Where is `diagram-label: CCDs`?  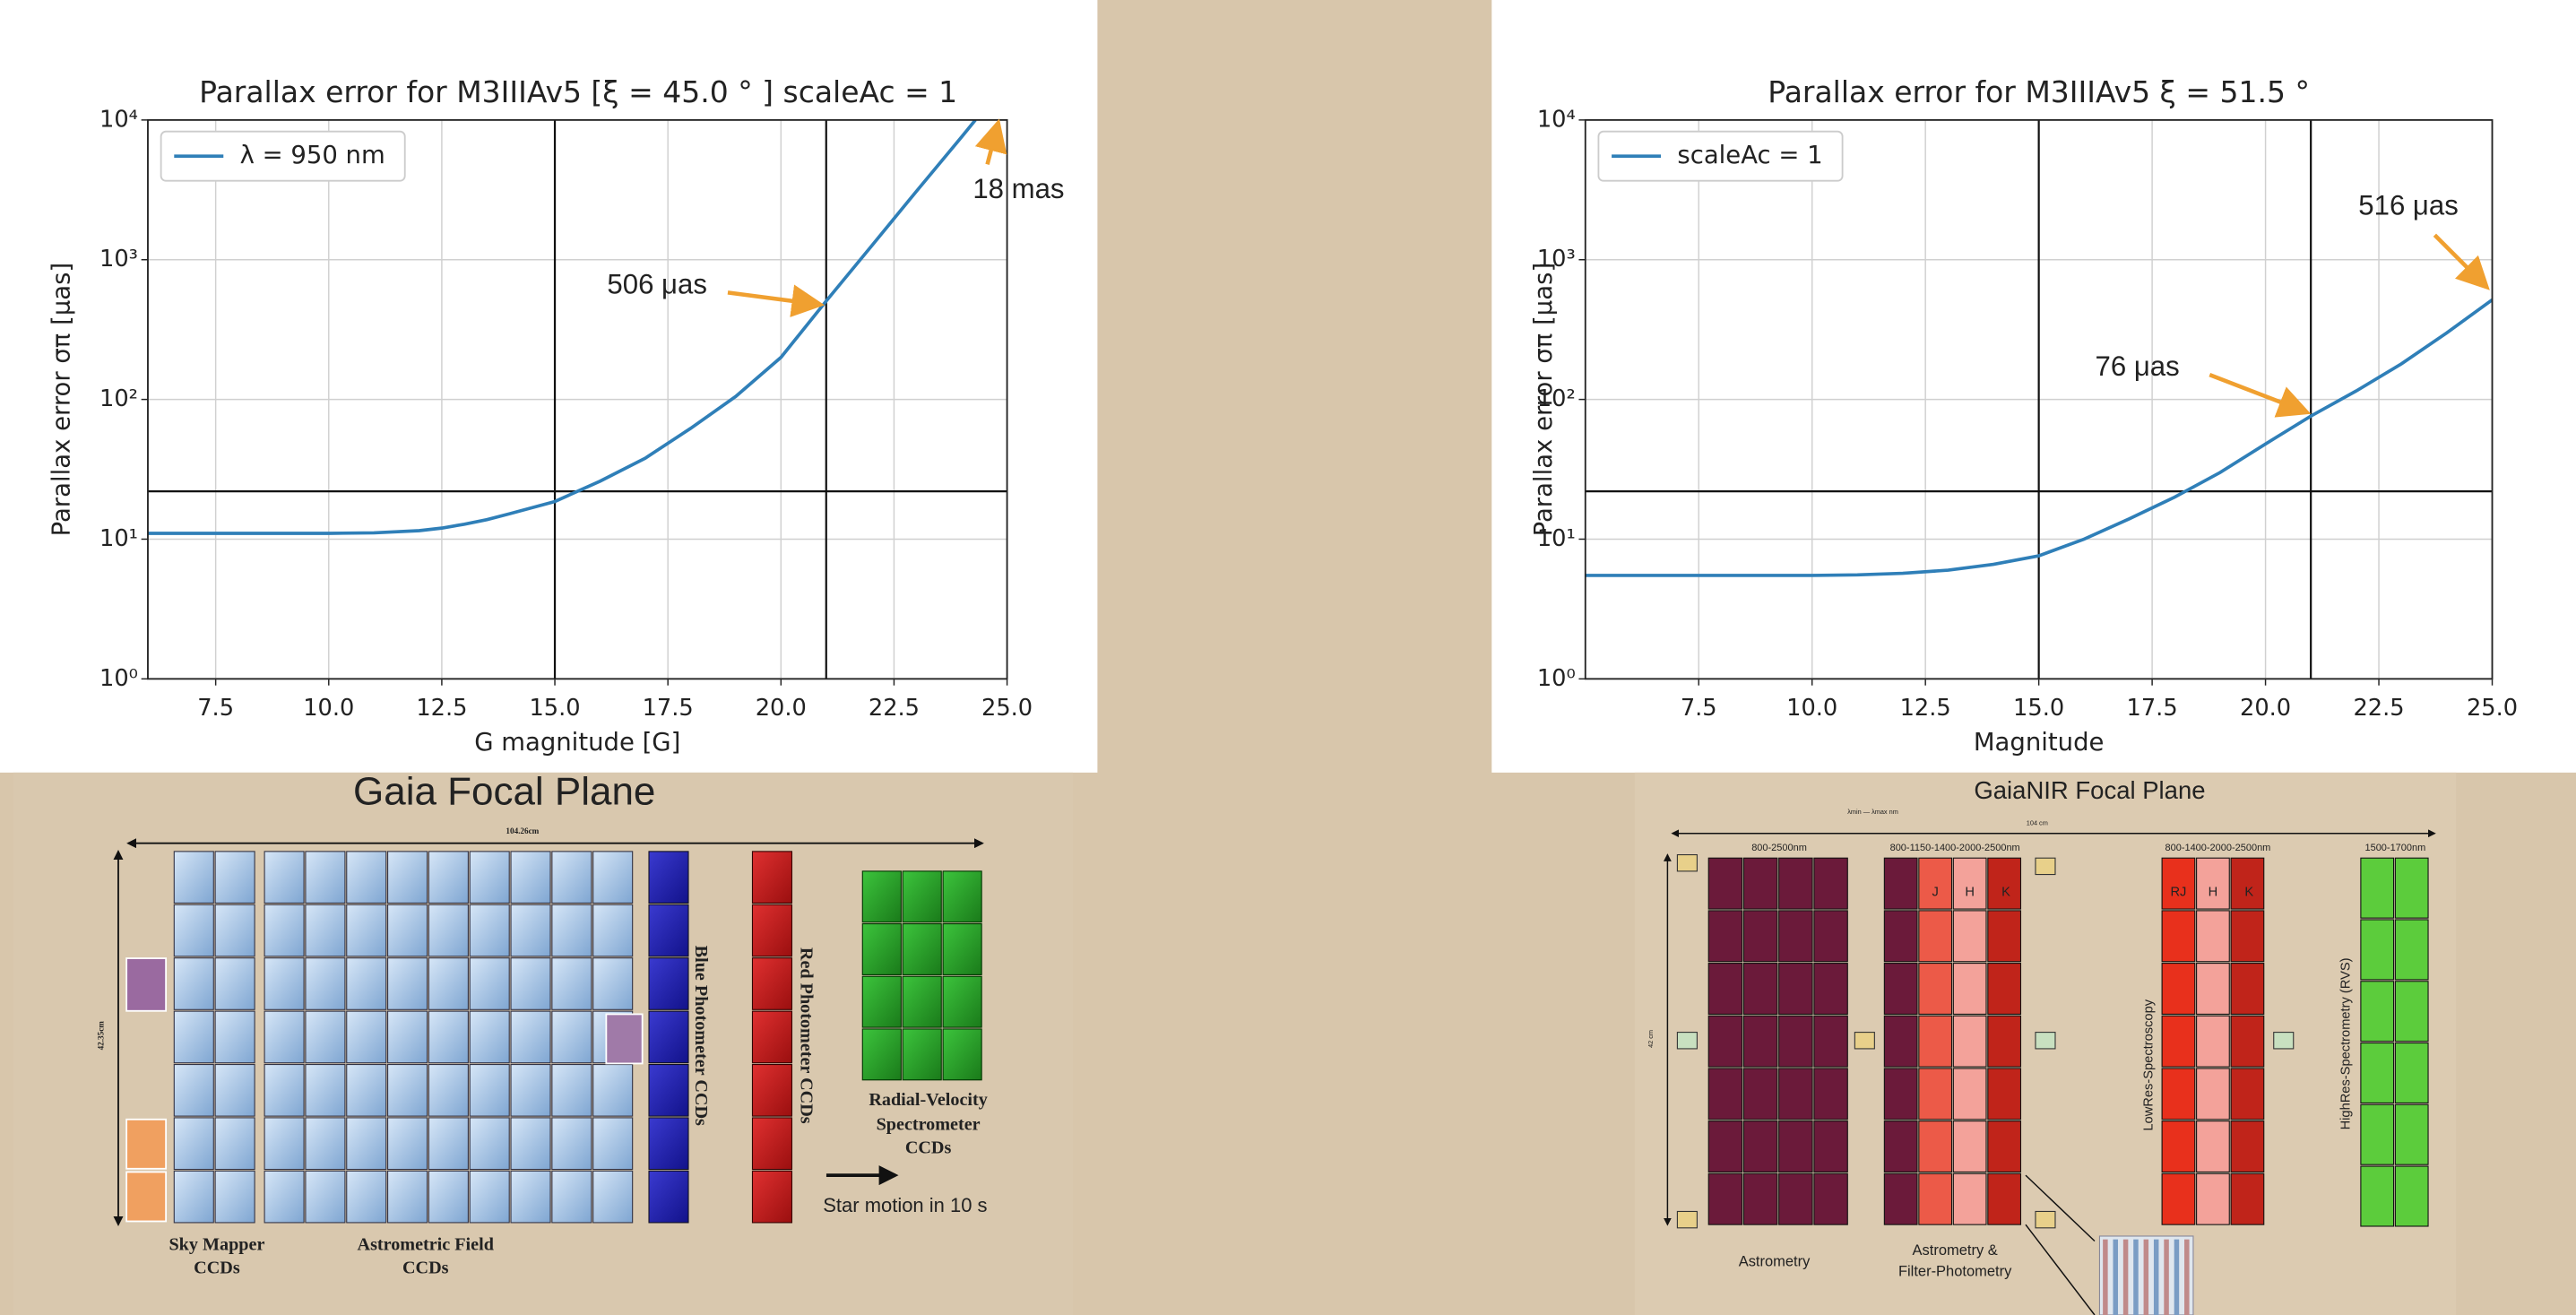
diagram-label: CCDs is located at coordinates (217, 1267).